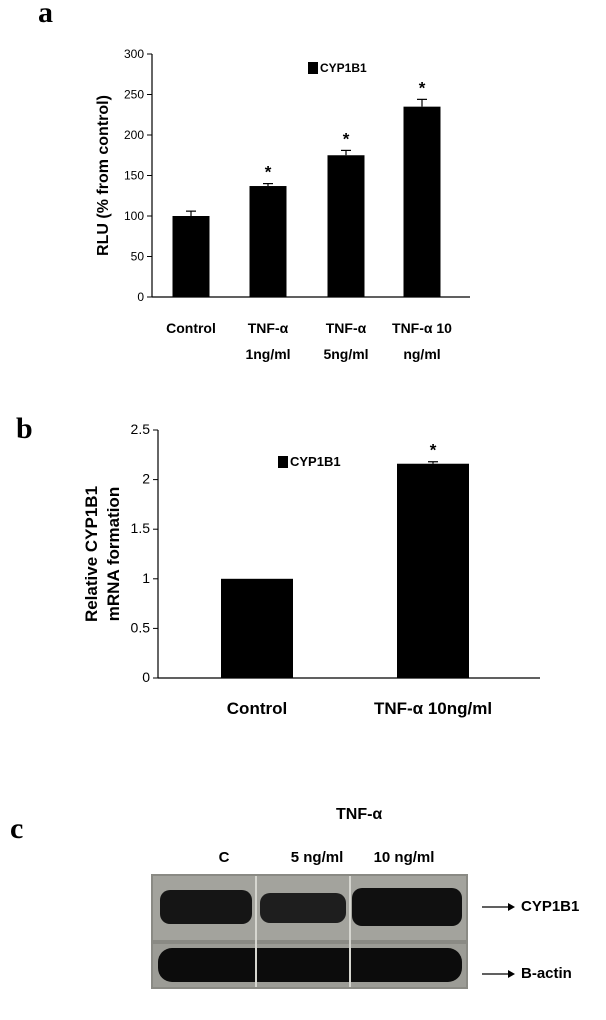  What do you see at coordinates (113, 554) in the screenshot?
I see `y-axis-label: mRNA formation` at bounding box center [113, 554].